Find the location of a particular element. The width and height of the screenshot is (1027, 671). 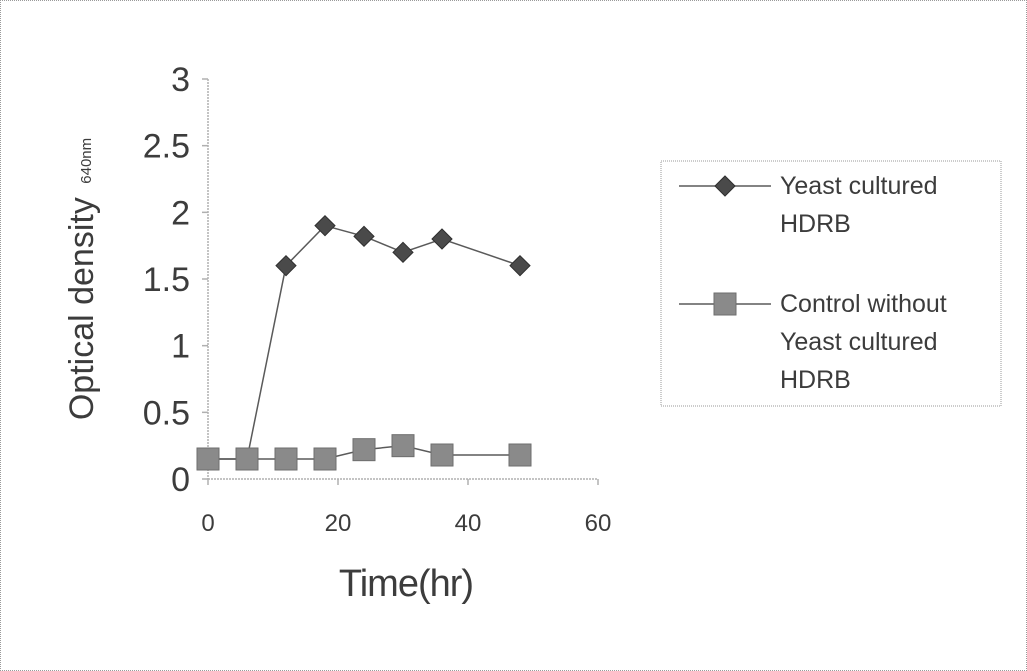

x-tick-label: 0 is located at coordinates (207, 523).